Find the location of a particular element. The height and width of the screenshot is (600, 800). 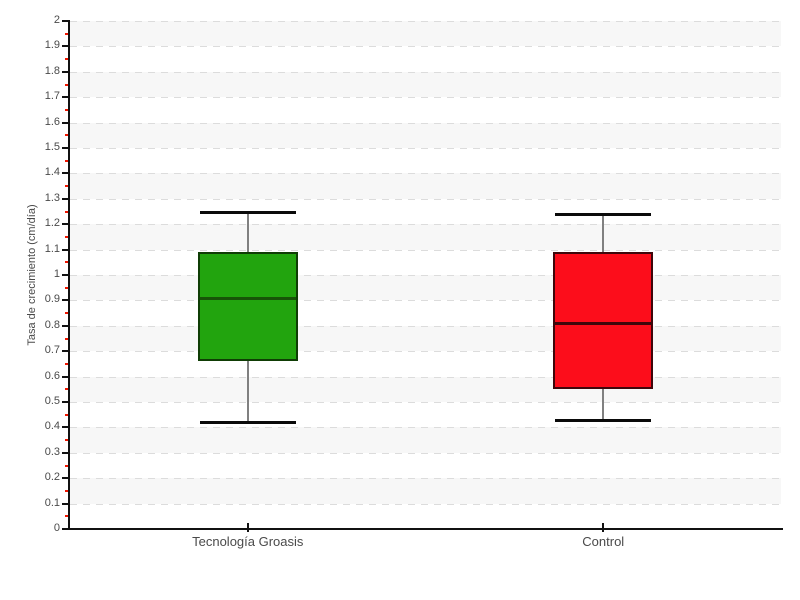

y-tick-label: 1.5 is located at coordinates (52, 147).